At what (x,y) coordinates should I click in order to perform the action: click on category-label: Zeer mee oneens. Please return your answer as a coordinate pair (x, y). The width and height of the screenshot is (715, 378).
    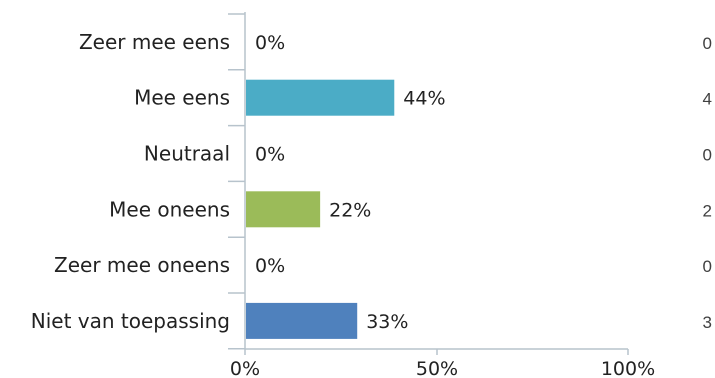
    Looking at the image, I should click on (142, 265).